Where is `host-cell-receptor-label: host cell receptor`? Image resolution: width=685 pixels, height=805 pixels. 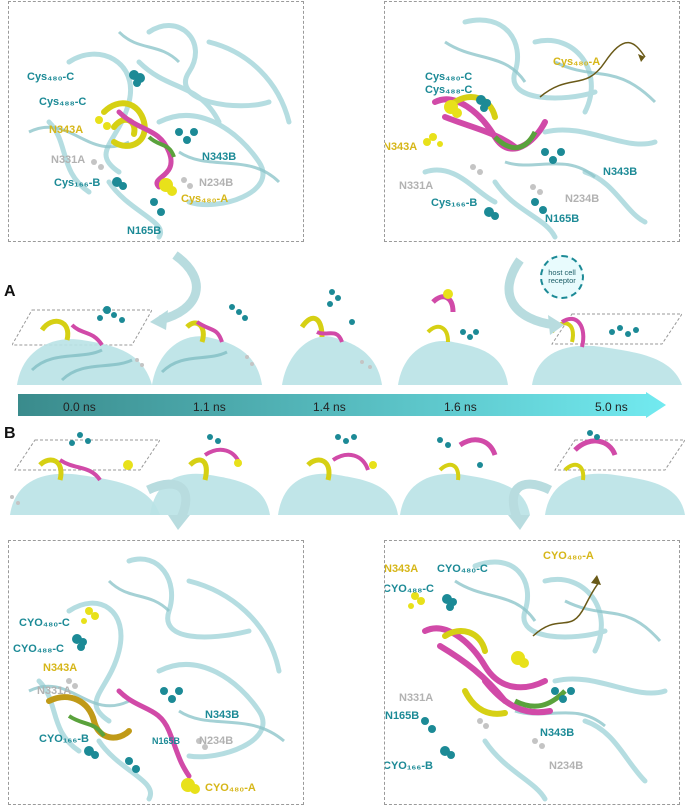
host-cell-receptor-label: host cell receptor is located at coordinates (562, 276).